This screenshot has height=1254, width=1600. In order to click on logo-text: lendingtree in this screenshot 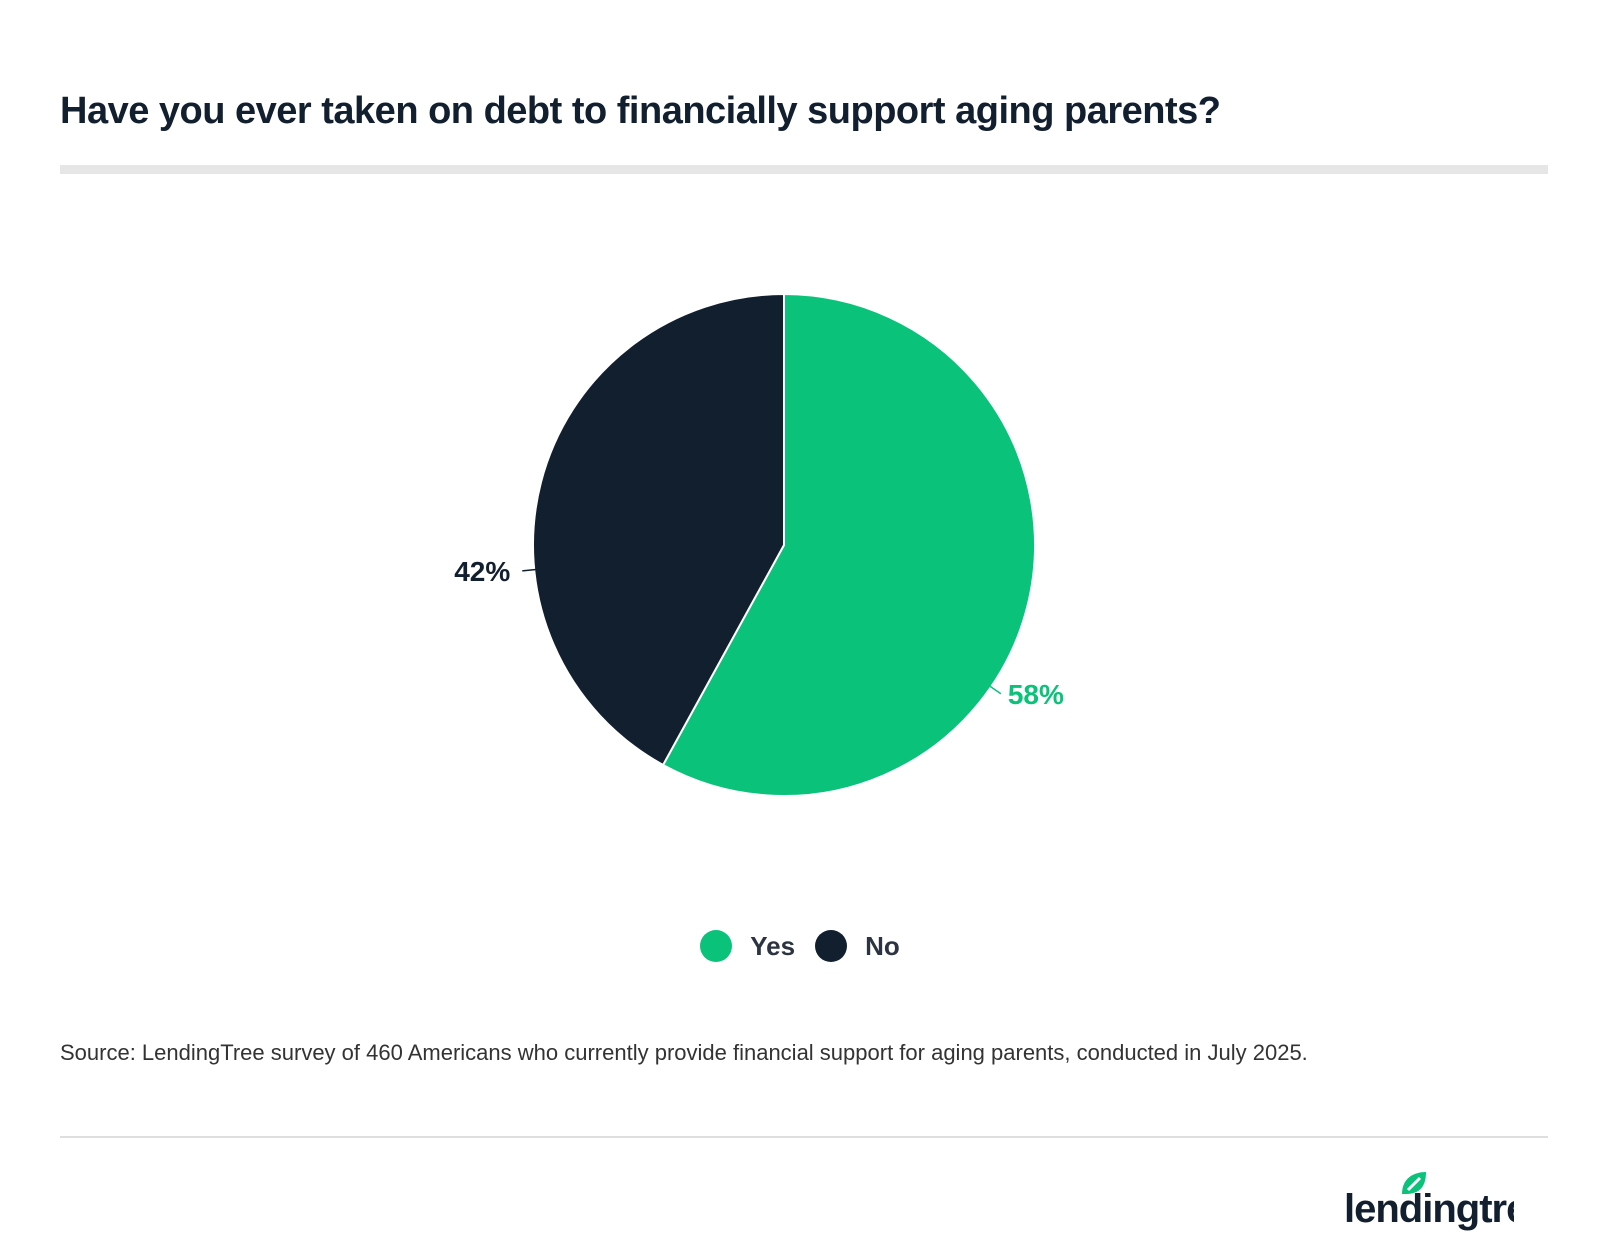, I will do `click(1429, 1209)`.